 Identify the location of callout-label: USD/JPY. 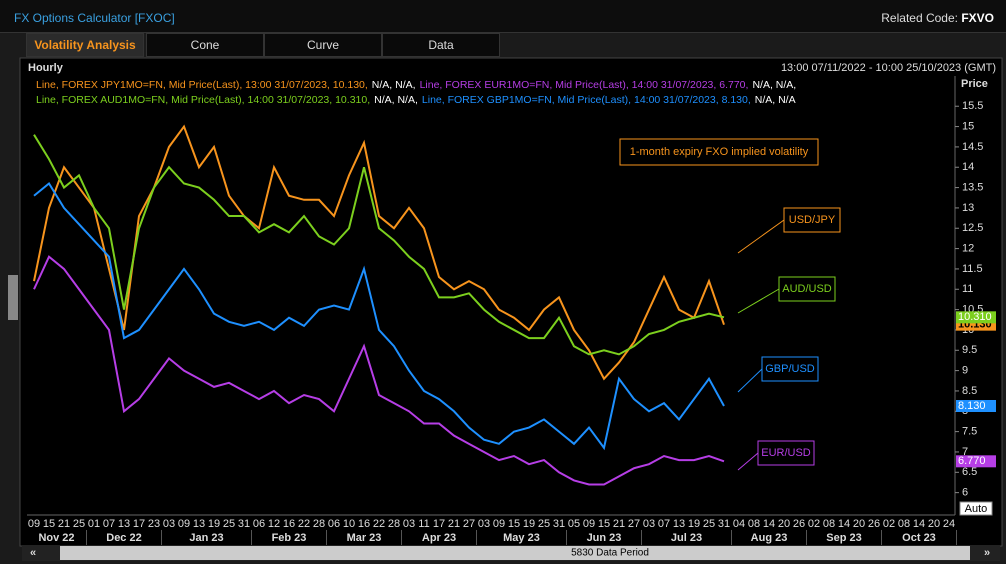
(812, 220).